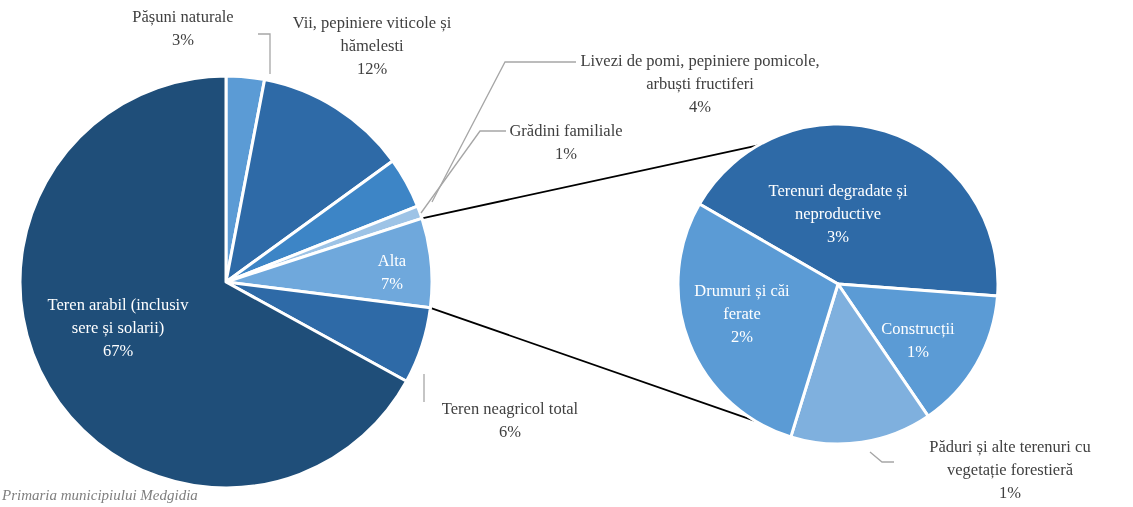  I want to click on slice-label: Vii, pepiniere viticole și hămelesti, so click(372, 34).